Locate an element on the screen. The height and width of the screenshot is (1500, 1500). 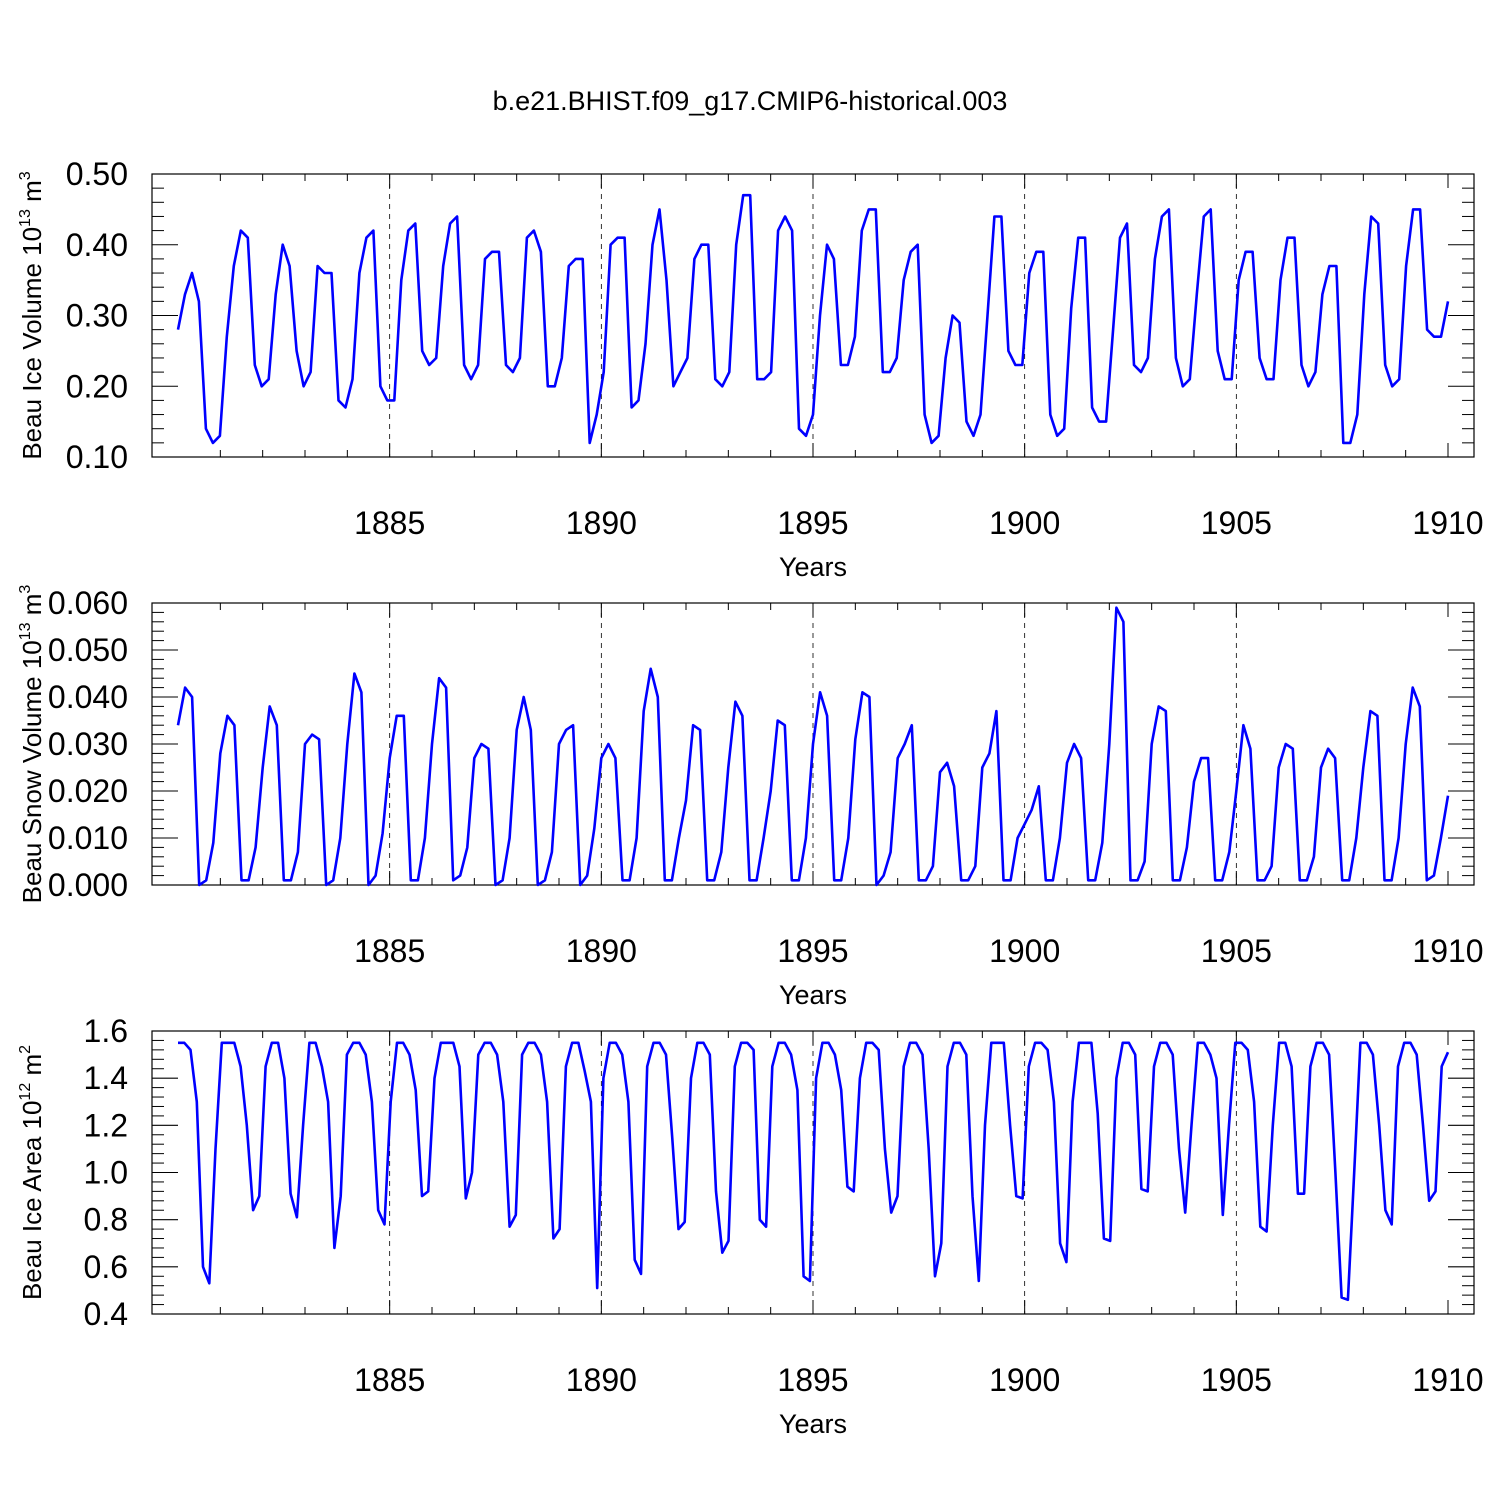
y-tick-label: 0.30 is located at coordinates (97, 316).